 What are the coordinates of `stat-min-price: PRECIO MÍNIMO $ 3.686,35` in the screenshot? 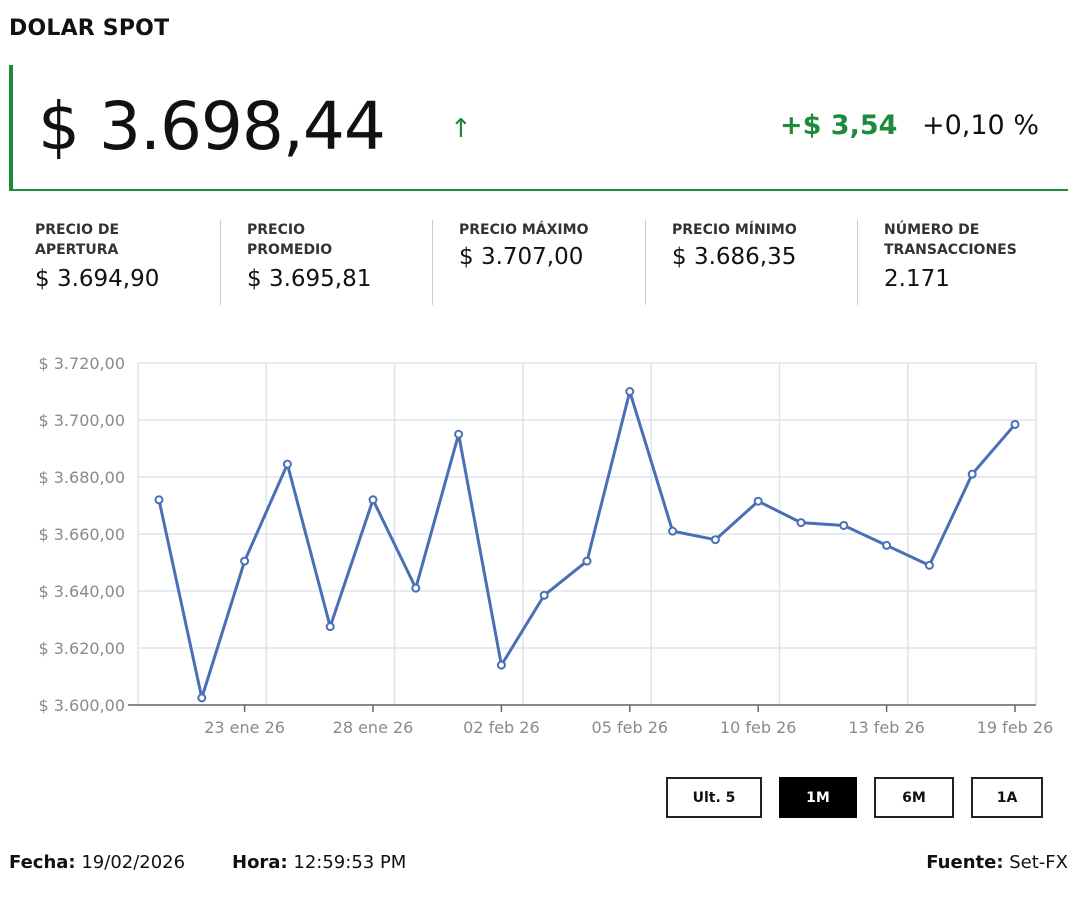 It's located at (767, 245).